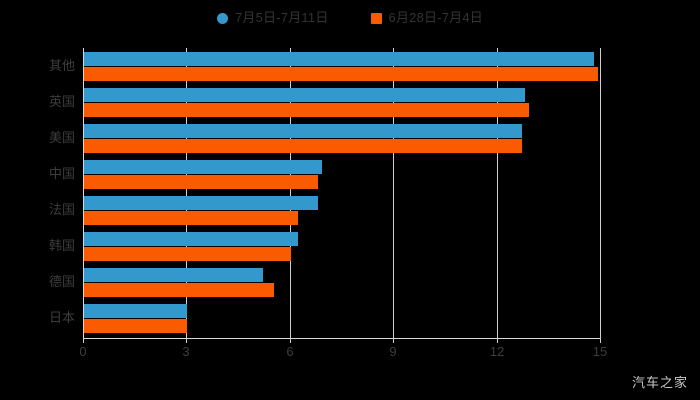 The width and height of the screenshot is (700, 400). Describe the element at coordinates (290, 351) in the screenshot. I see `x-axis-tick-label-6: 6` at that location.